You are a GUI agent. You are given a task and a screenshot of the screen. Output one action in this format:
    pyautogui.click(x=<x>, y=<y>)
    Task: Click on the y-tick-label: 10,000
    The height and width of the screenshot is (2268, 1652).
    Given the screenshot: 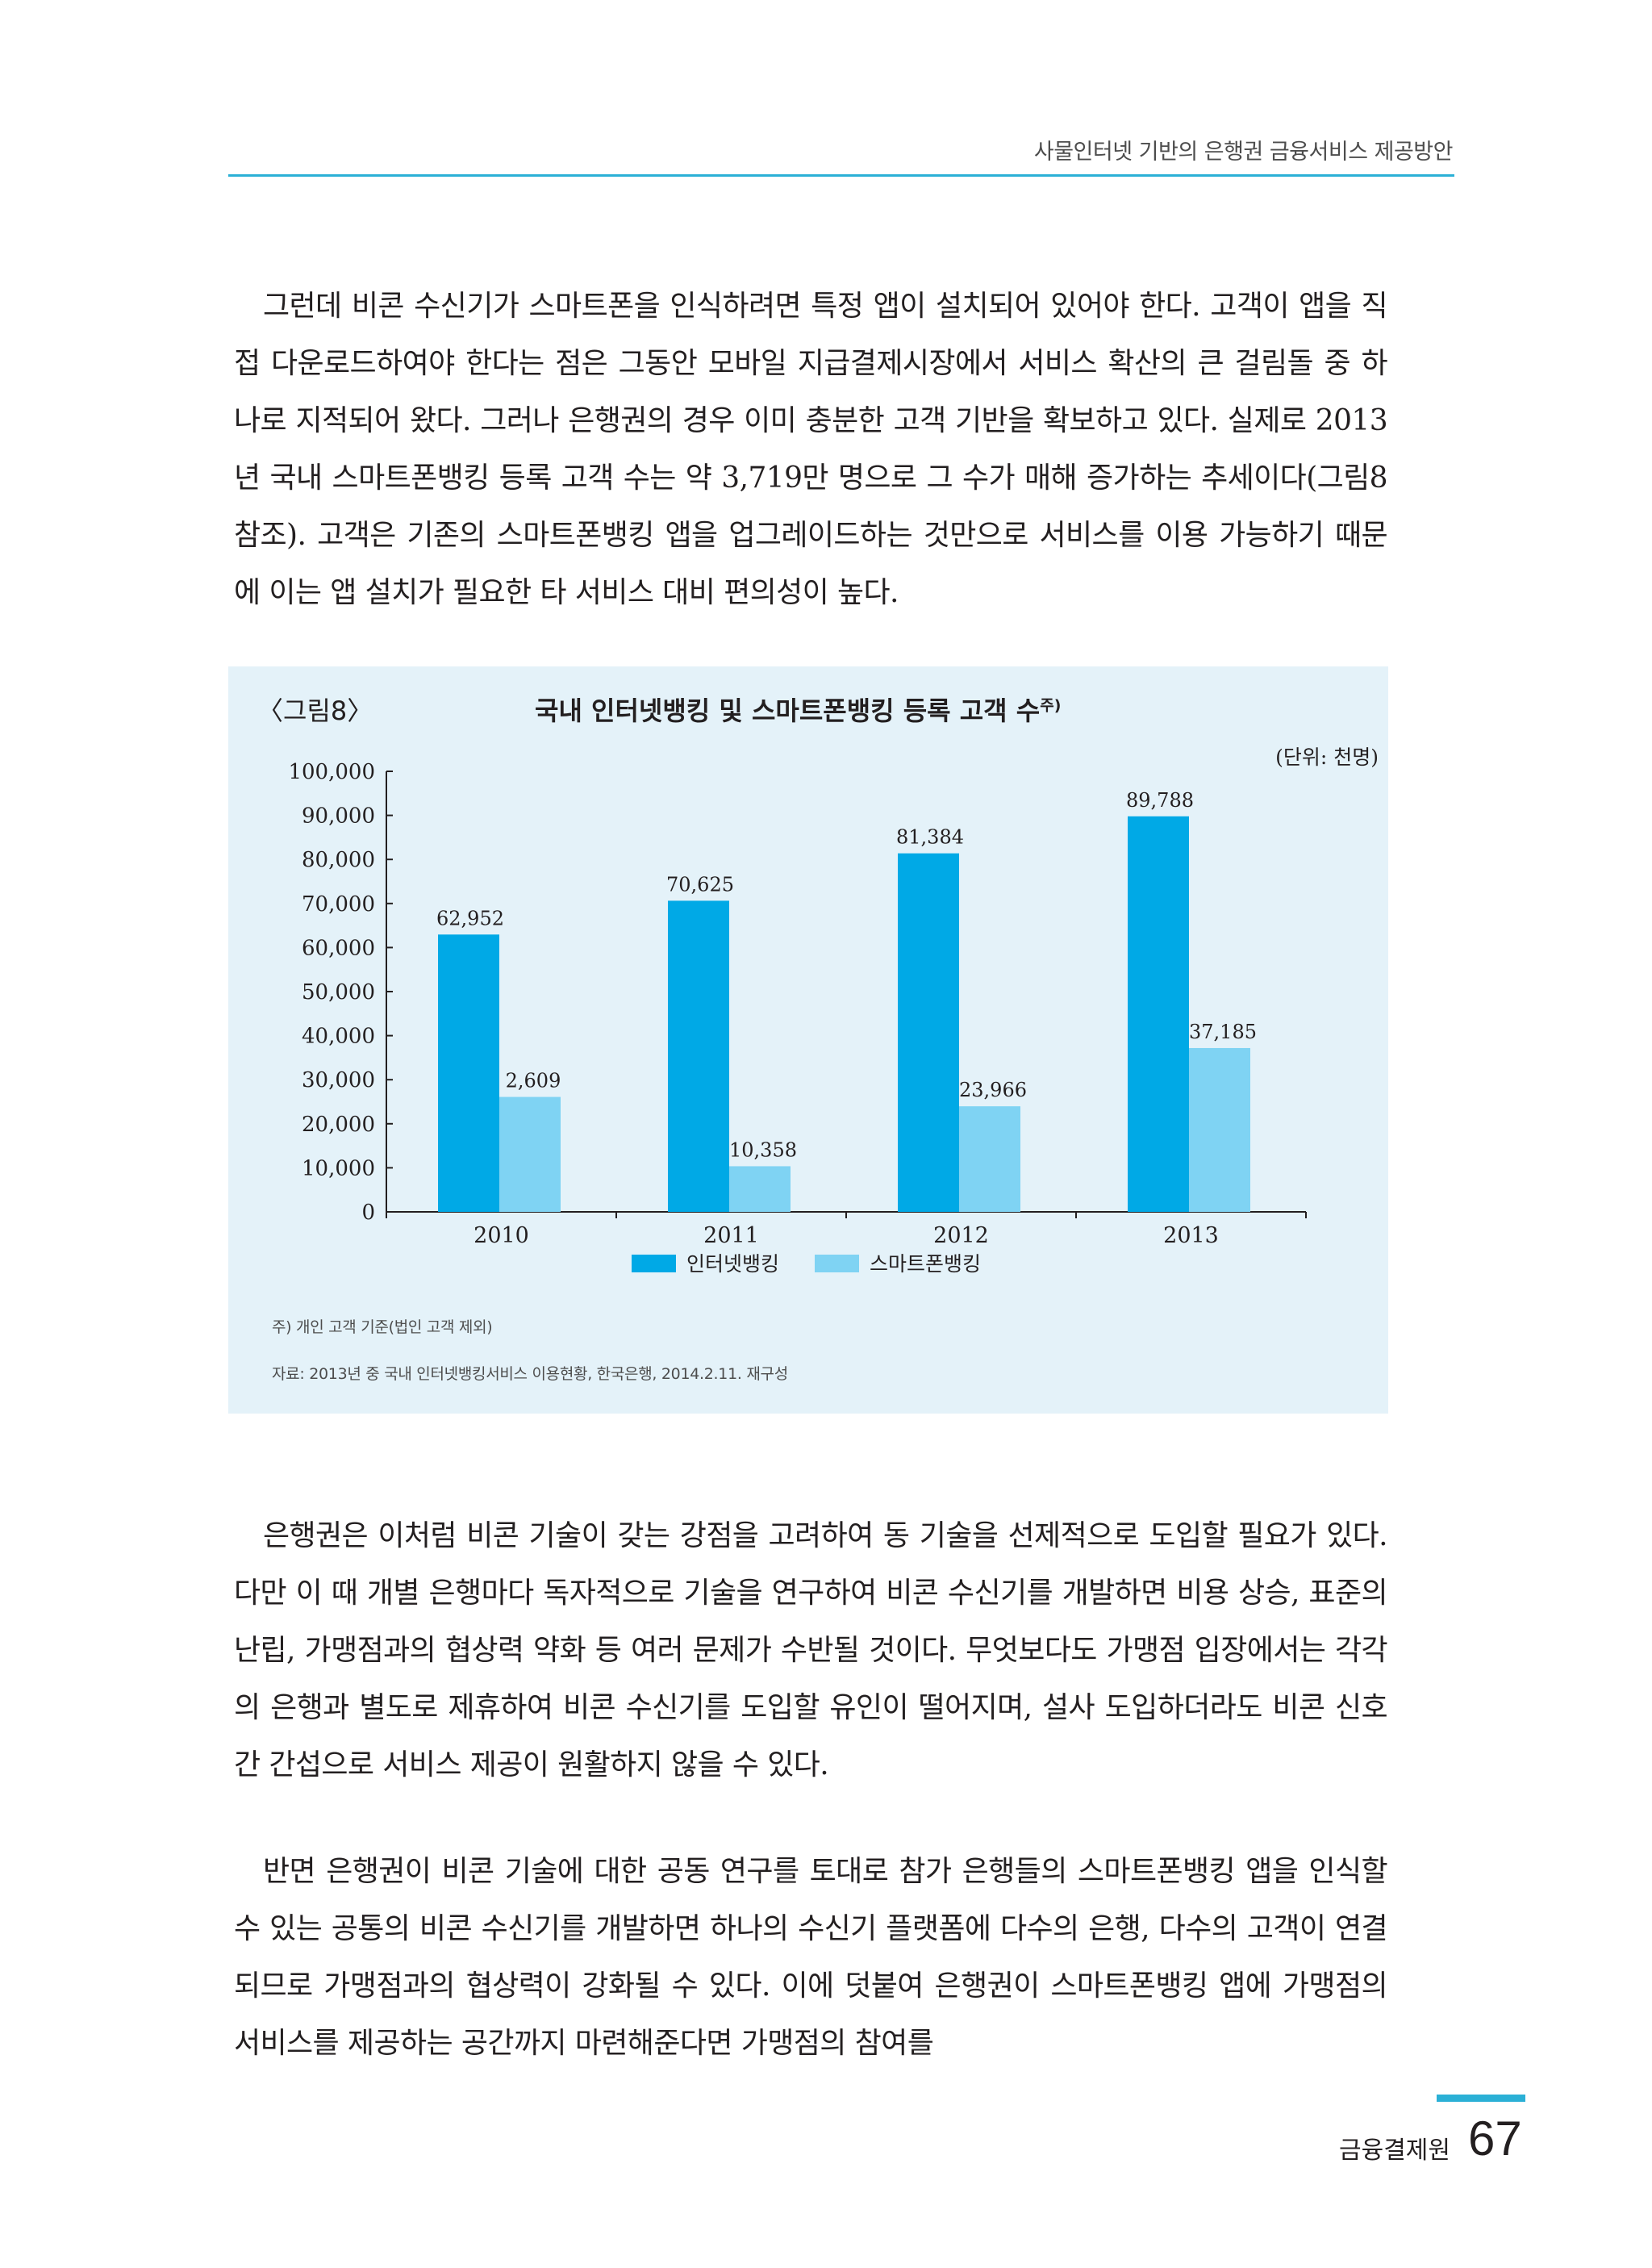 What is the action you would take?
    pyautogui.click(x=338, y=1168)
    